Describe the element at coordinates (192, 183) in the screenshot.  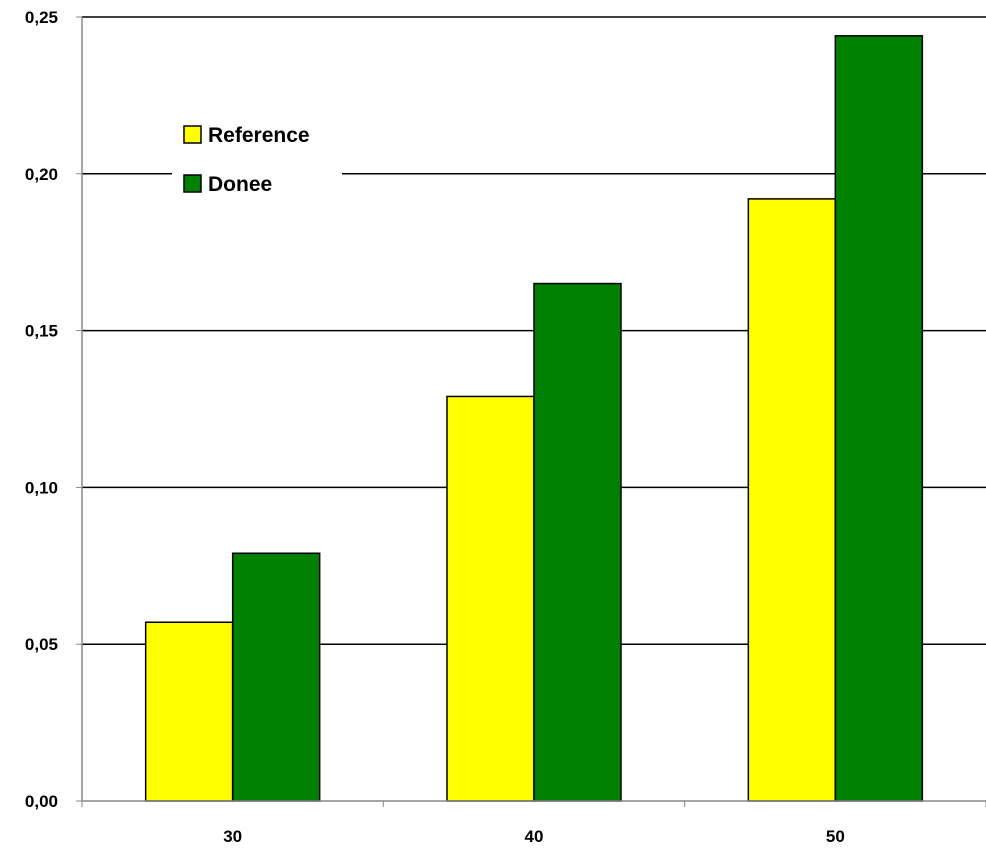
I see `legend-swatch-donee` at that location.